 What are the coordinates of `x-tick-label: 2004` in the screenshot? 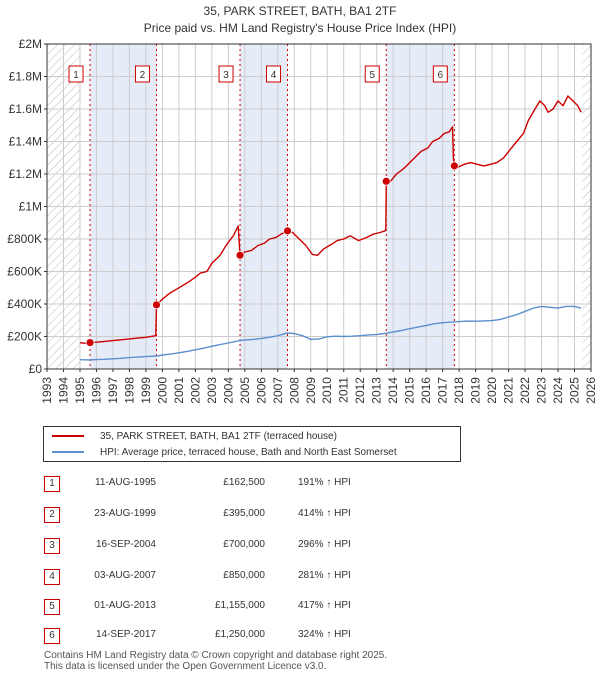 It's located at (228, 390).